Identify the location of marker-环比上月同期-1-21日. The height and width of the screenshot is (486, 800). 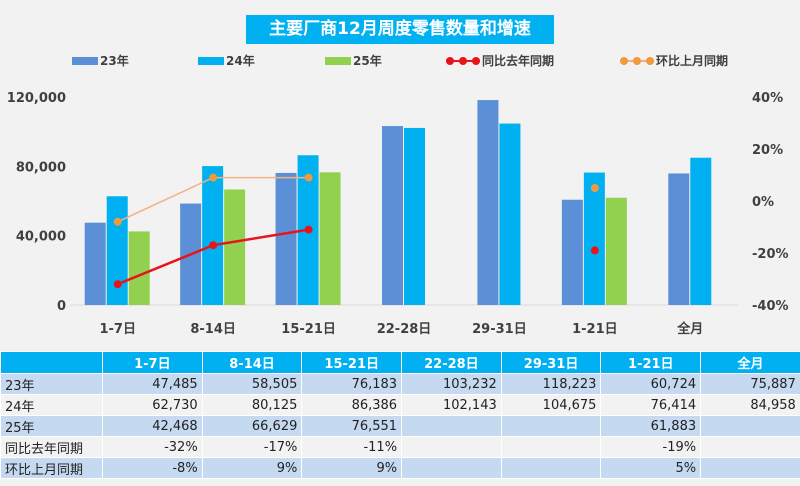
(594, 188).